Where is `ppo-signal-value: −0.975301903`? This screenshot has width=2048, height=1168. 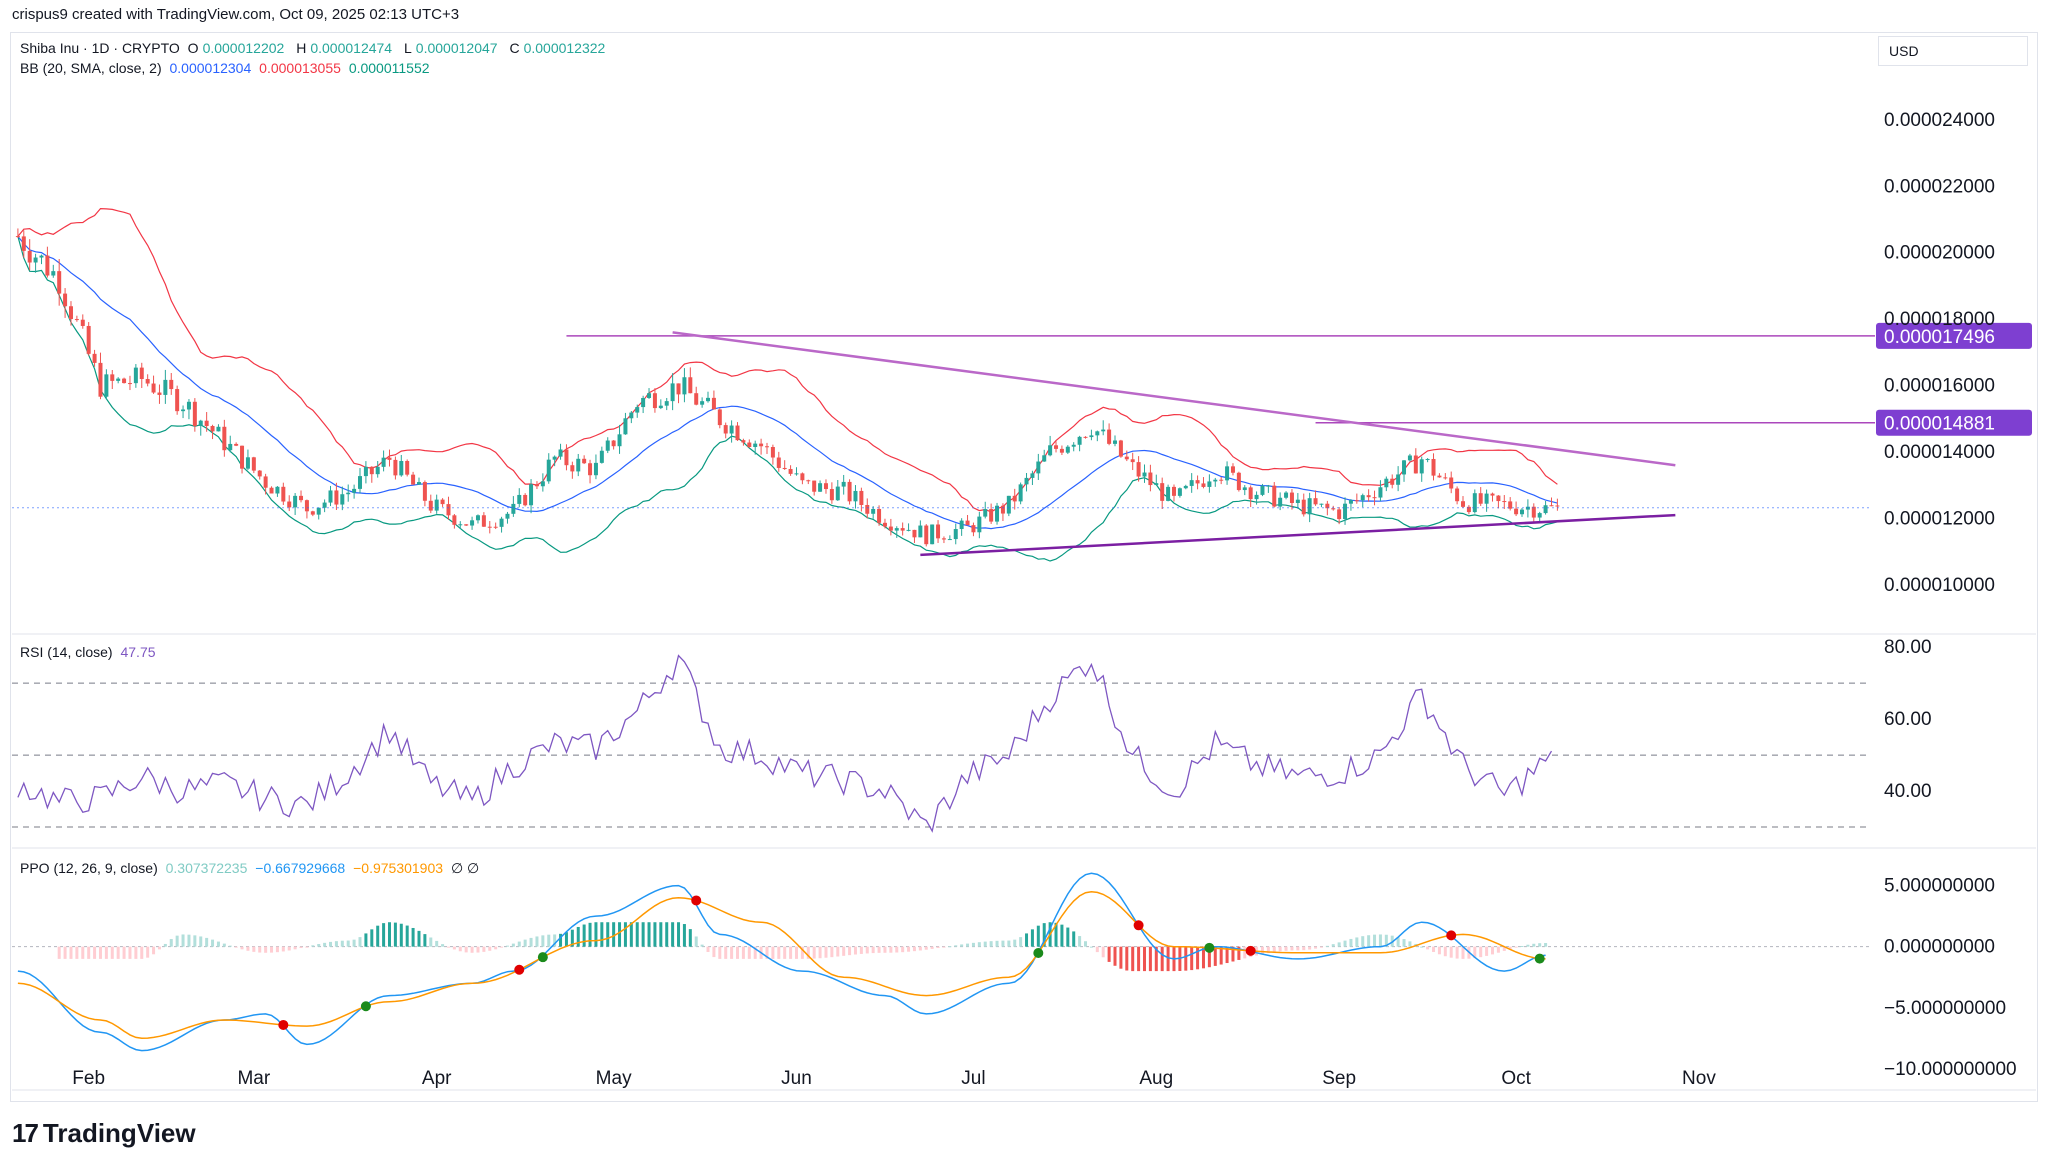
ppo-signal-value: −0.975301903 is located at coordinates (398, 868).